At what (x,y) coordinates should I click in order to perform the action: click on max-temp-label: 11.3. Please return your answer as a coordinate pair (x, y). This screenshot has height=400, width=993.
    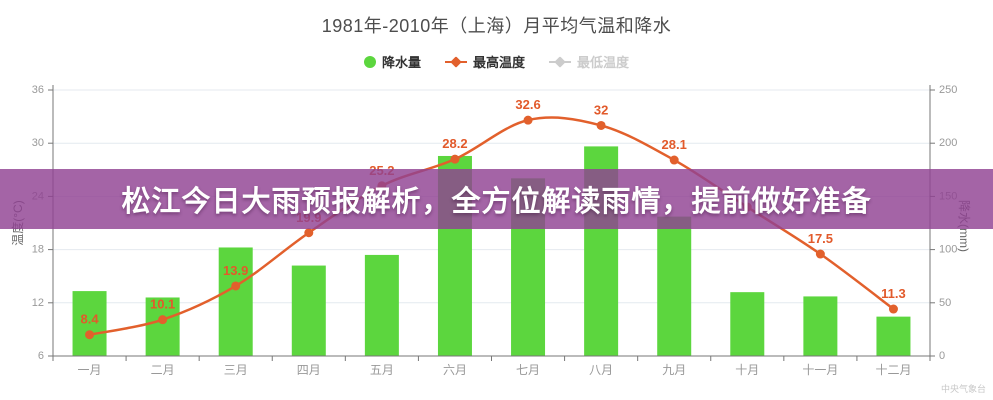
    Looking at the image, I should click on (893, 293).